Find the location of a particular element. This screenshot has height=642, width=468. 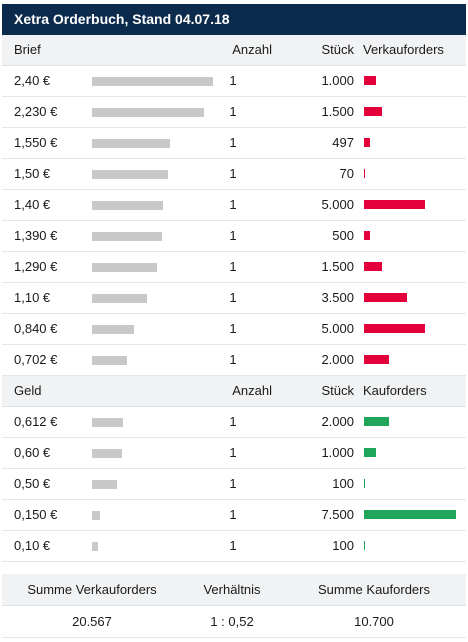

price: 0,840 € is located at coordinates (36, 328).